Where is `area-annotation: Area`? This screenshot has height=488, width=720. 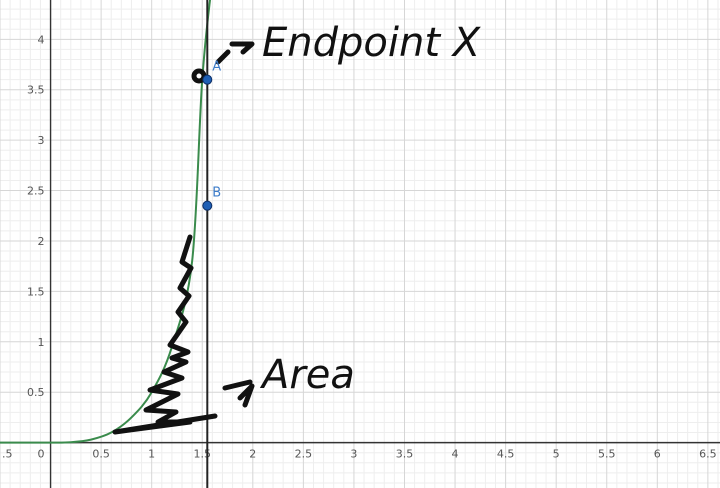
area-annotation: Area is located at coordinates (307, 375).